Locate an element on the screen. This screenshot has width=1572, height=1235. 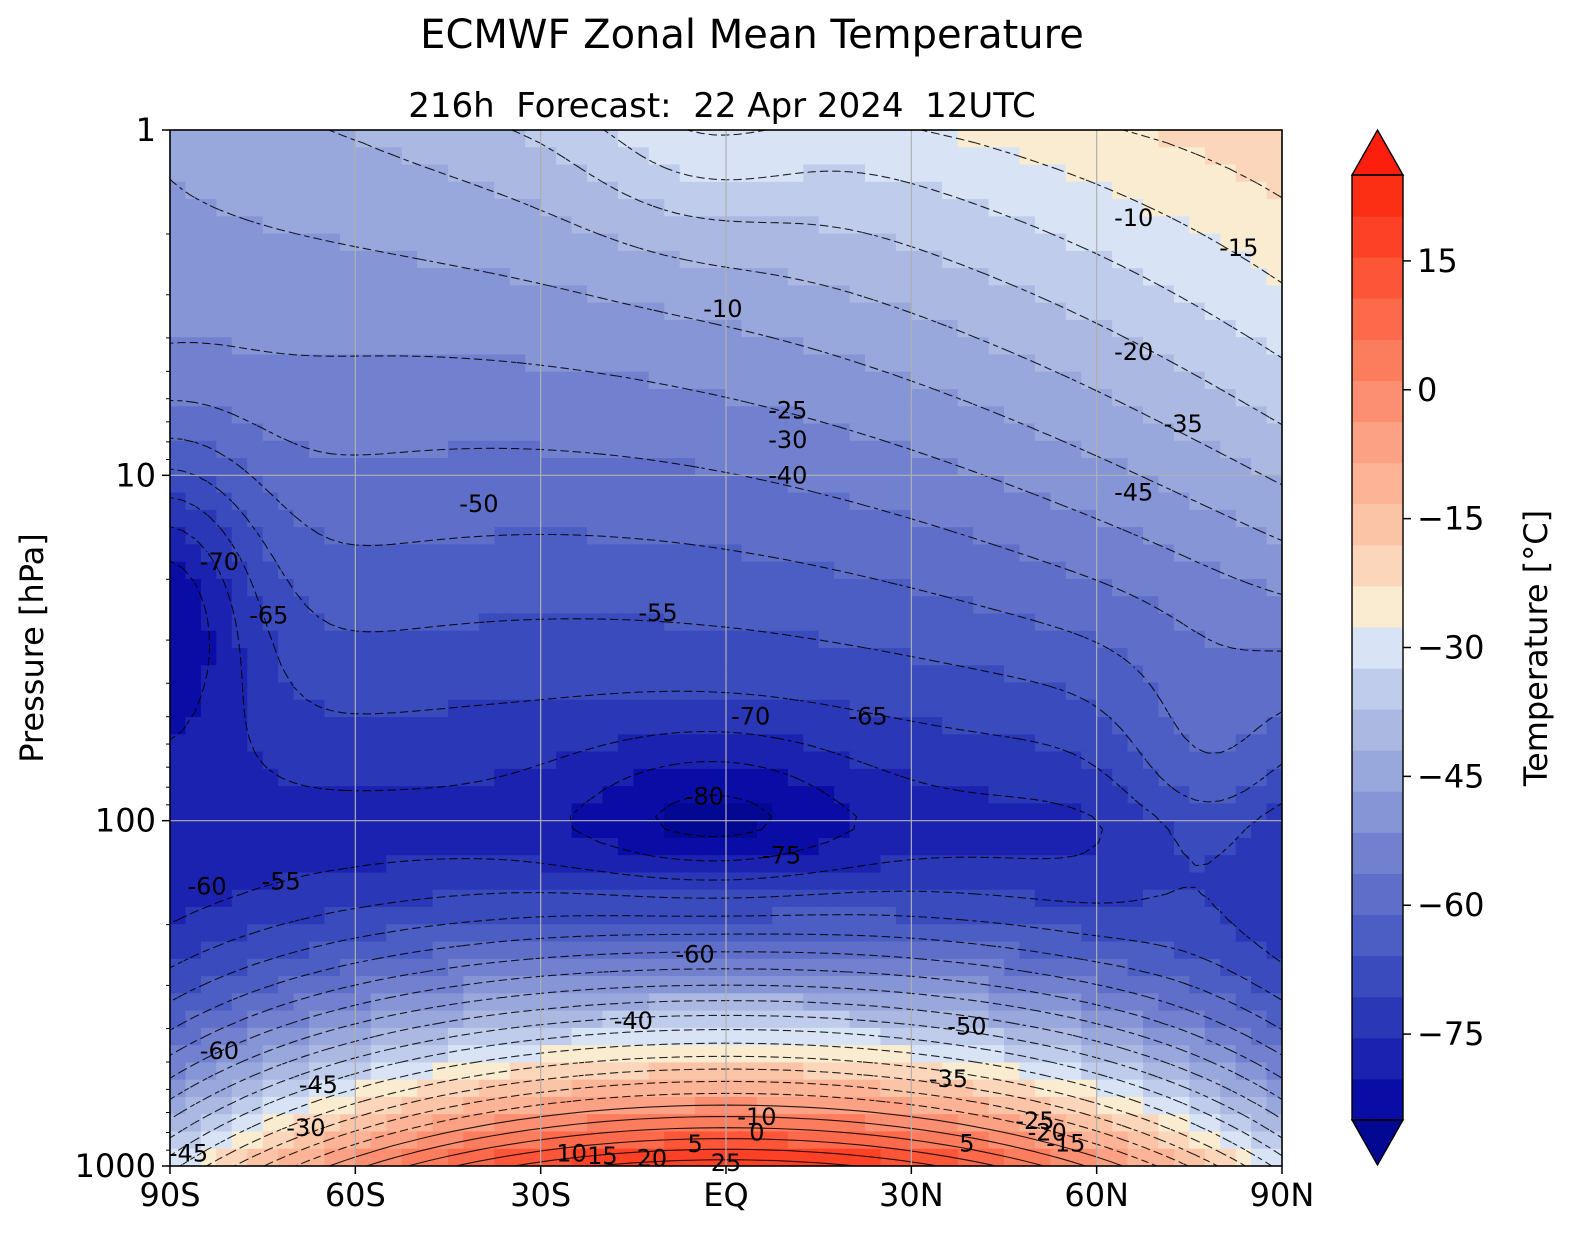
contour-line is located at coordinates (726, 1123).